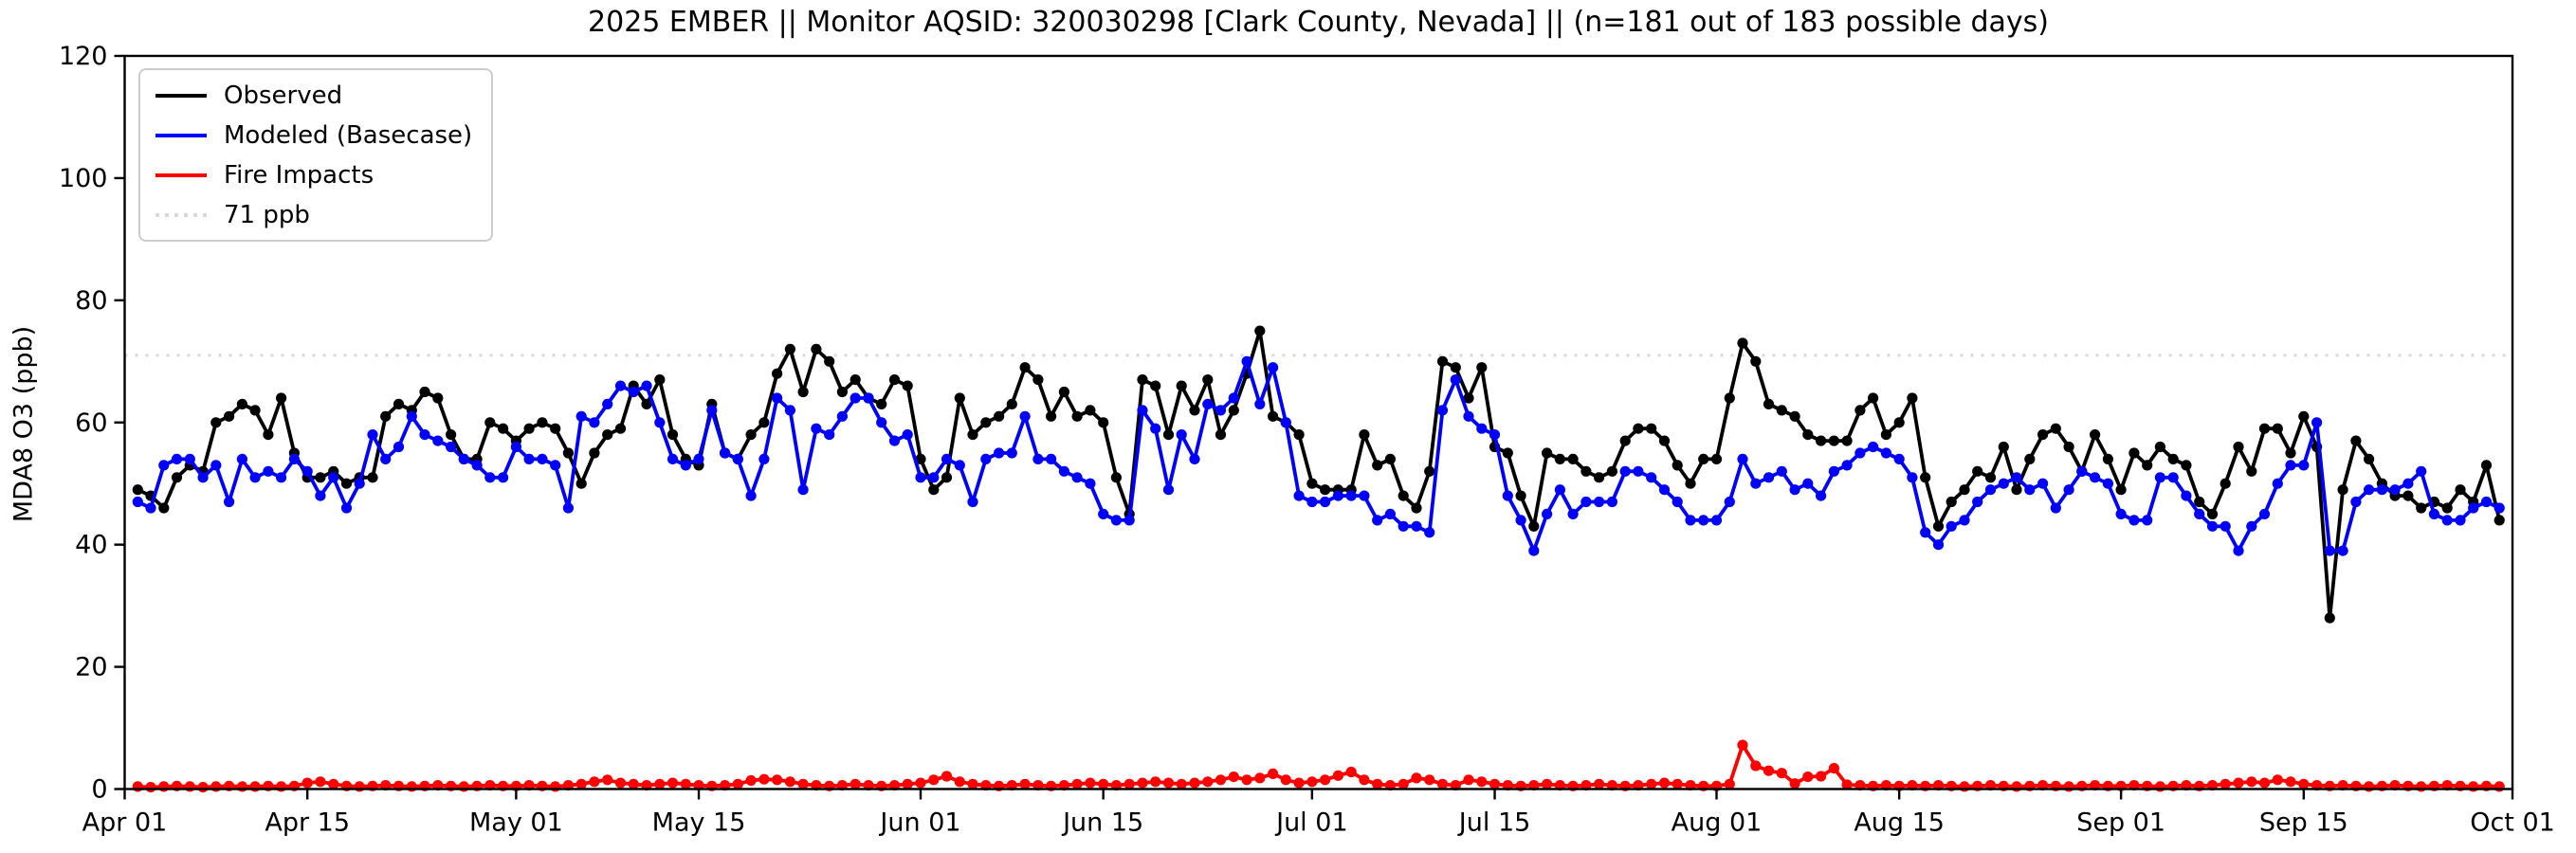 The width and height of the screenshot is (2576, 853). What do you see at coordinates (181, 135) in the screenshot?
I see `modeled-line-icon` at bounding box center [181, 135].